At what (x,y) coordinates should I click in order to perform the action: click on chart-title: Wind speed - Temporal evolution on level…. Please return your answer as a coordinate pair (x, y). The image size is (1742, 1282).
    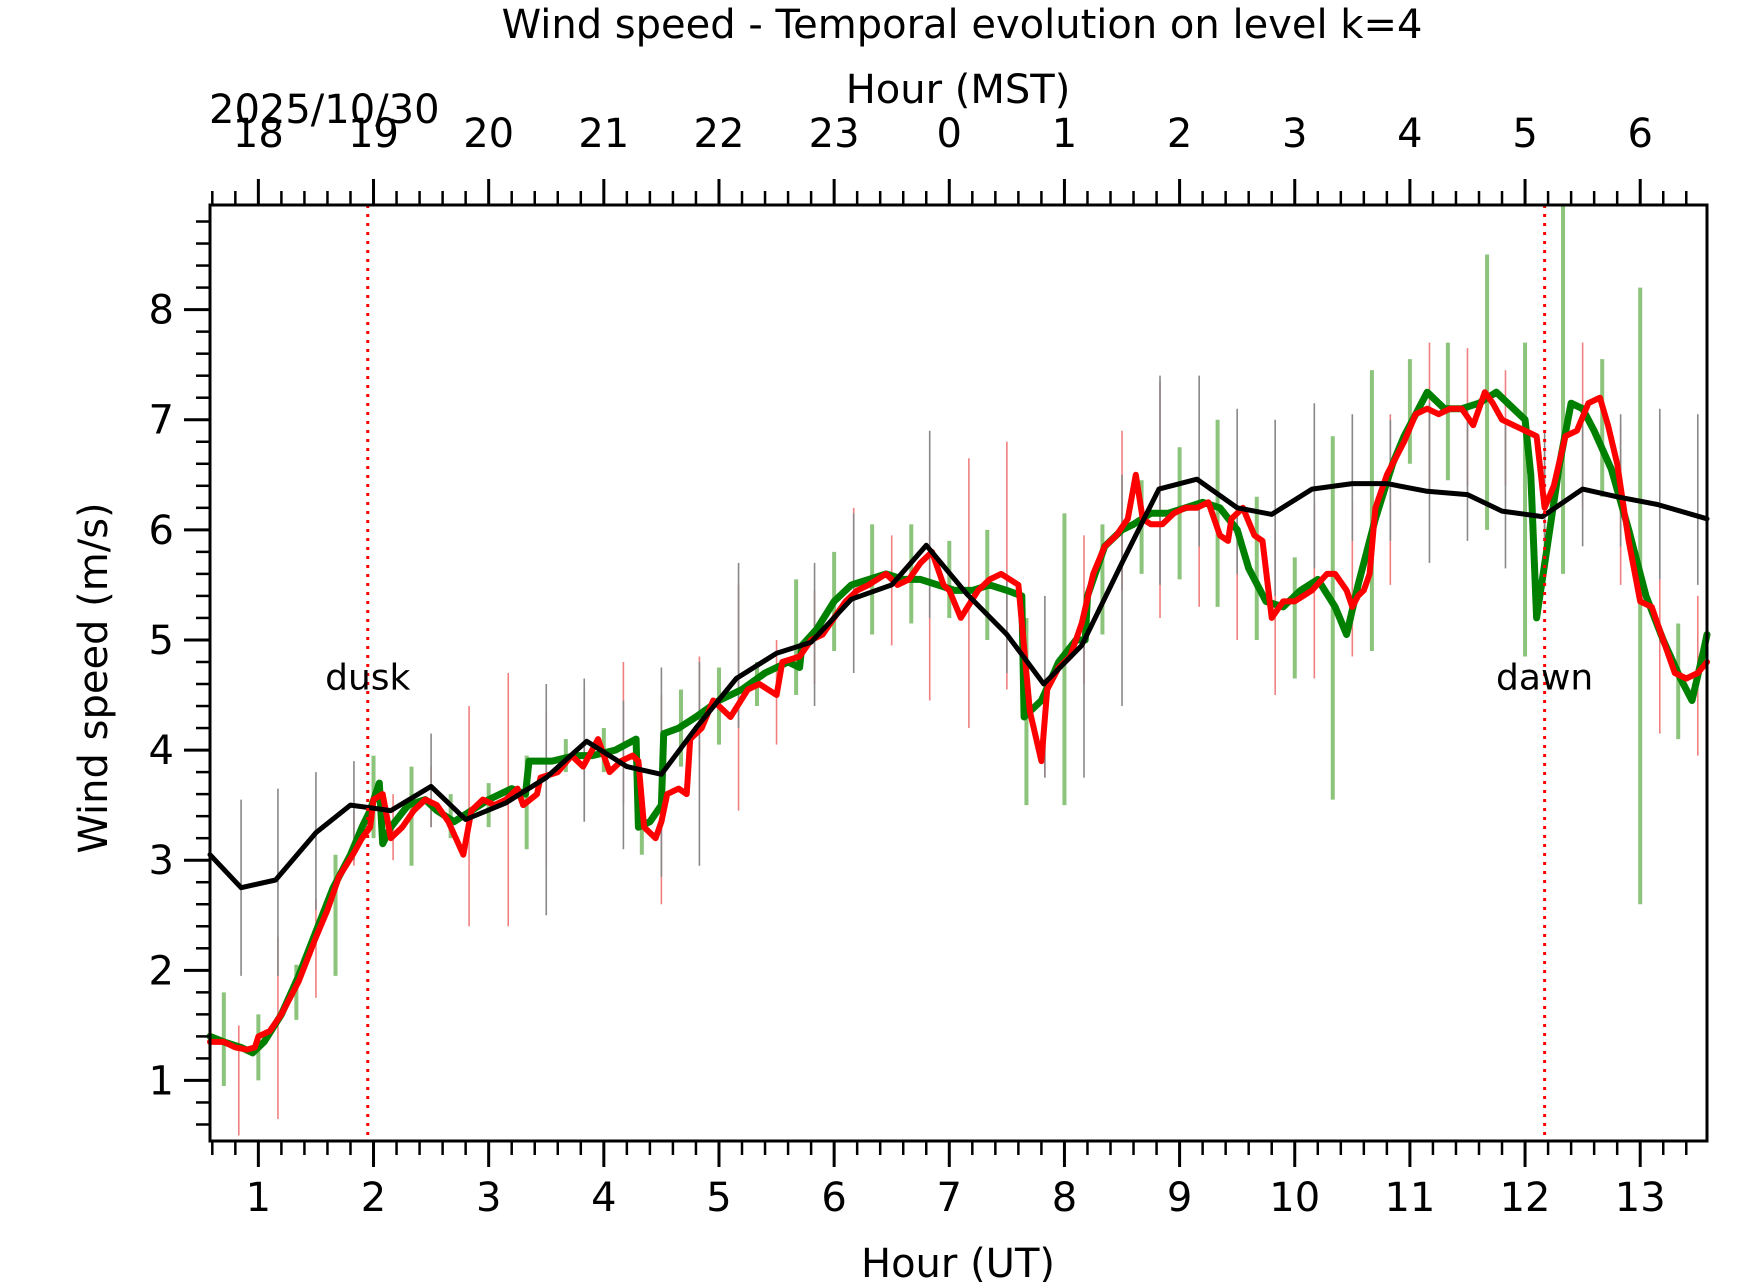
    Looking at the image, I should click on (962, 25).